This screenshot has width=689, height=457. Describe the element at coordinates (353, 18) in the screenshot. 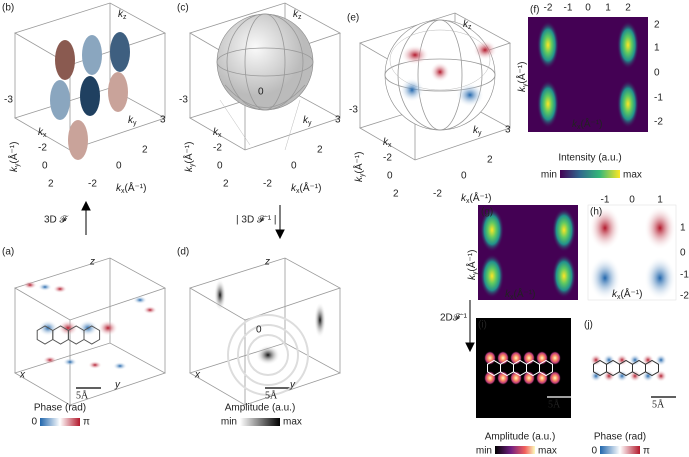

I see `label: (e)` at that location.